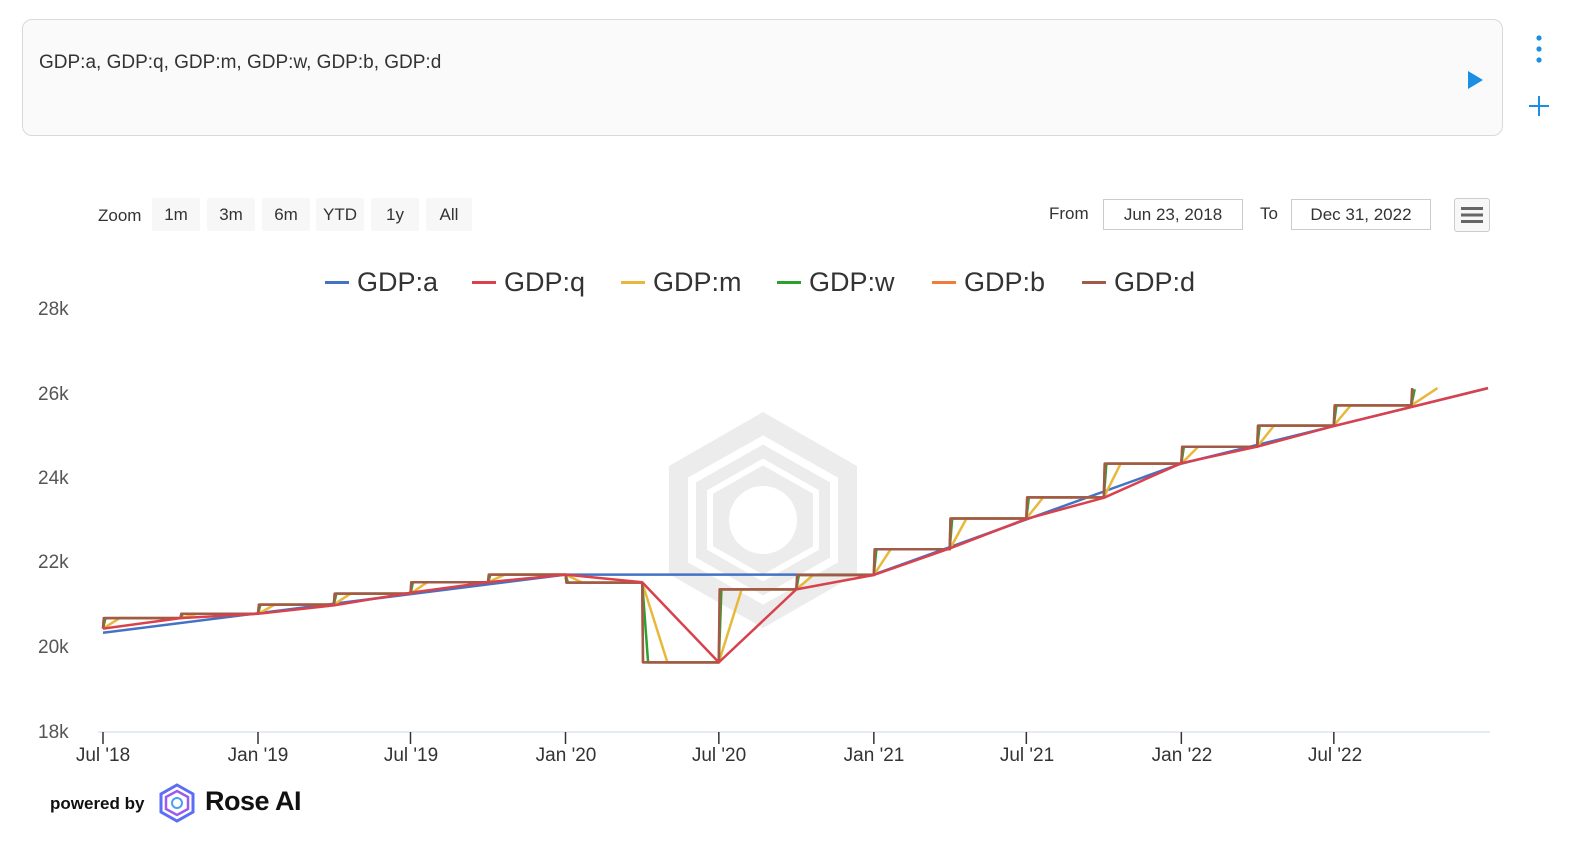 This screenshot has height=852, width=1590. Describe the element at coordinates (1539, 106) in the screenshot. I see `plus-icon` at that location.